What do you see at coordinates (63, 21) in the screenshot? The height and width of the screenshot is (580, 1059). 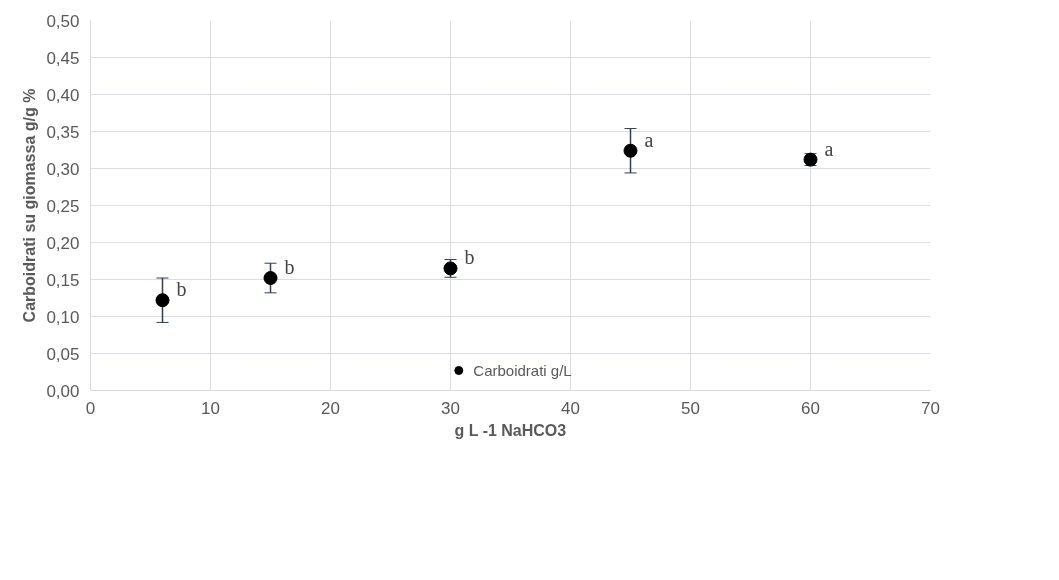 I see `y-tick-label: 0,50` at bounding box center [63, 21].